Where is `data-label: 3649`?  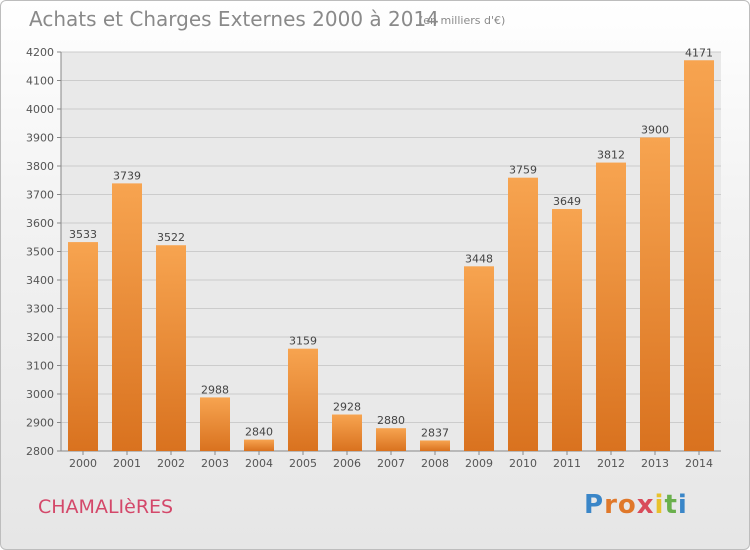
data-label: 3649 is located at coordinates (567, 201).